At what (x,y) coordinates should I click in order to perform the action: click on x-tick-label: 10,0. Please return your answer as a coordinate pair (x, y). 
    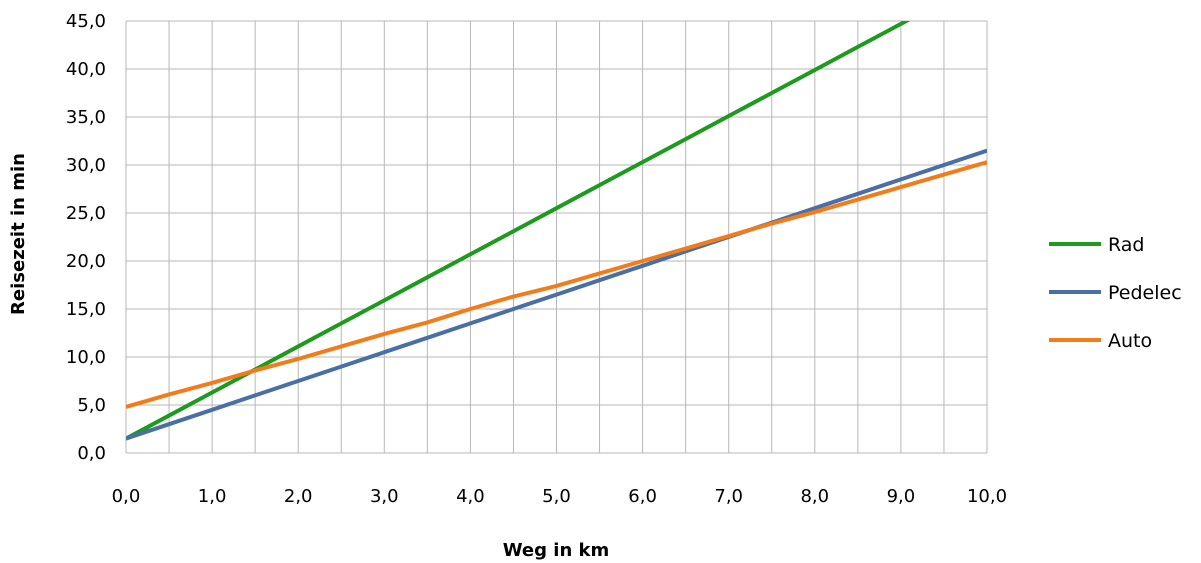
    Looking at the image, I should click on (987, 496).